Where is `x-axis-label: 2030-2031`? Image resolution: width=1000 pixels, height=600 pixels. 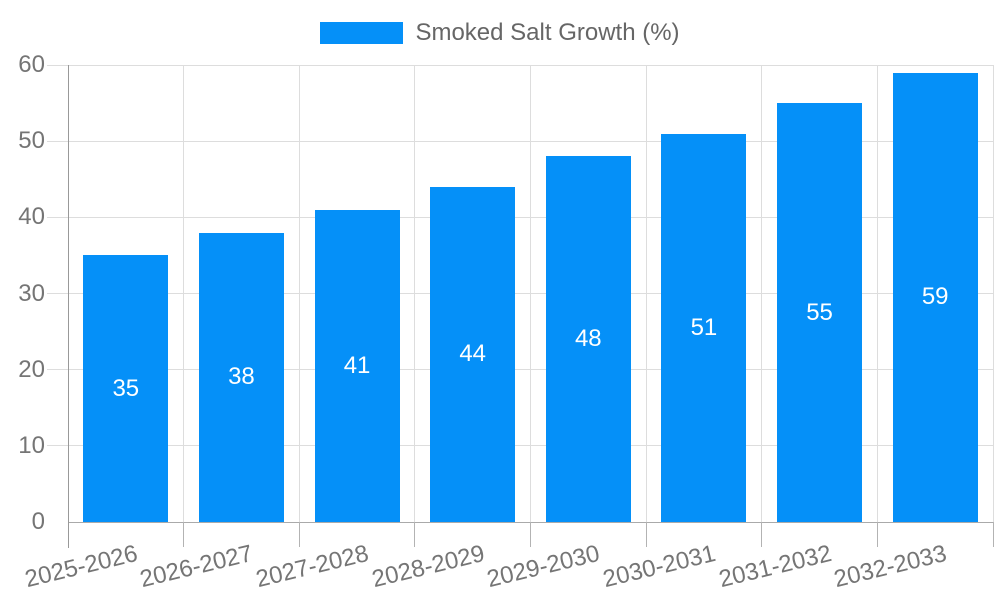 x-axis-label: 2030-2031 is located at coordinates (659, 567).